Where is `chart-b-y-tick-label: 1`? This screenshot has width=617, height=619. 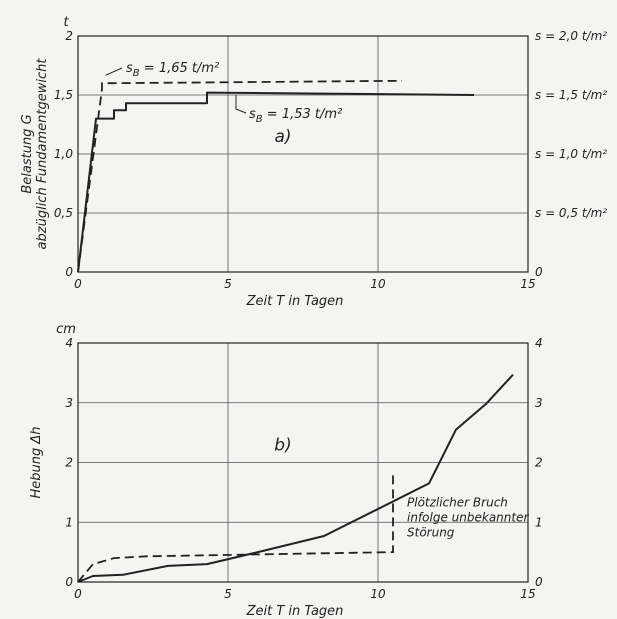
chart-b-y-tick-label: 1 is located at coordinates (69, 522).